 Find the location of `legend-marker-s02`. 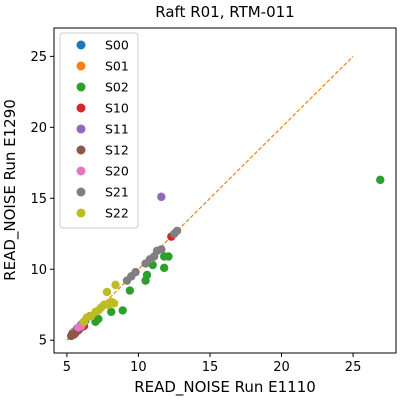

legend-marker-s02 is located at coordinates (81, 87).